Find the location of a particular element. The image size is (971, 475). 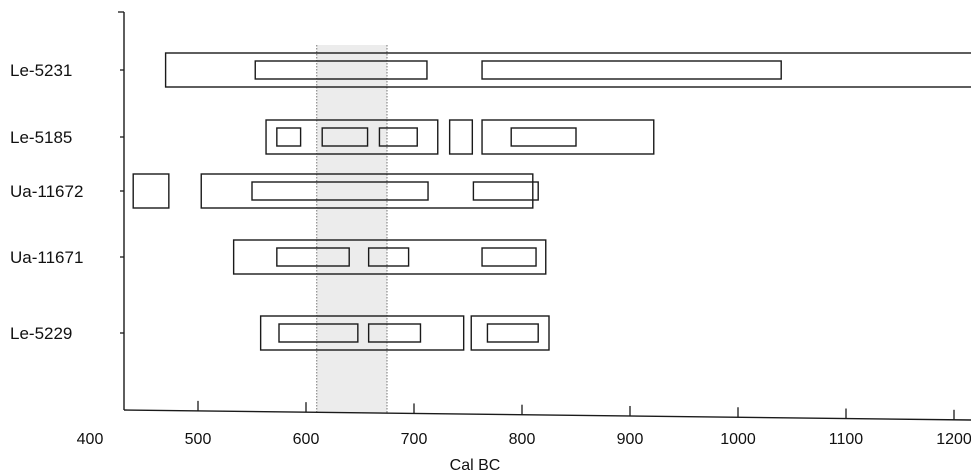

x-tick-label: 900 is located at coordinates (630, 439).